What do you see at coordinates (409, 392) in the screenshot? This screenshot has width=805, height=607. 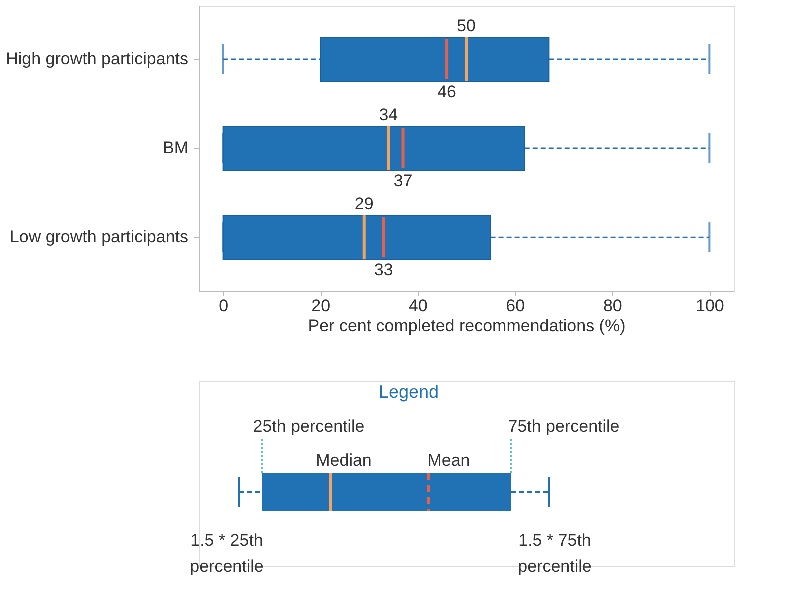 I see `text: Legend` at bounding box center [409, 392].